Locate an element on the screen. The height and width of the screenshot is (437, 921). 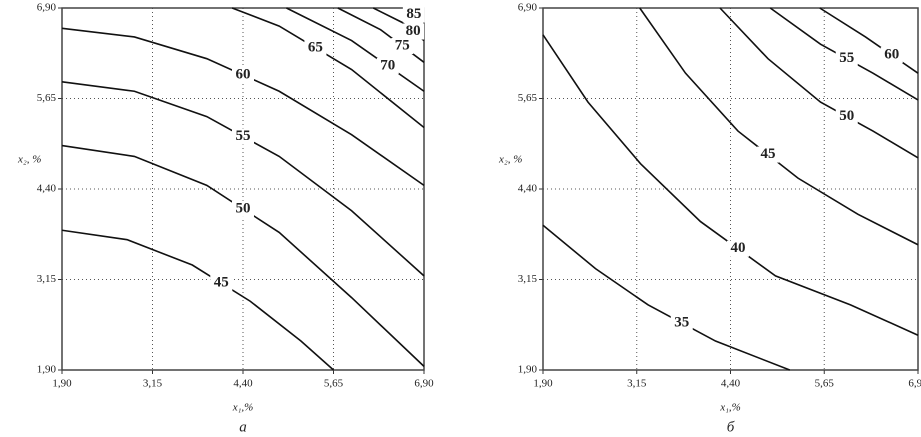
contour-level-label: 35 is located at coordinates (681, 322).